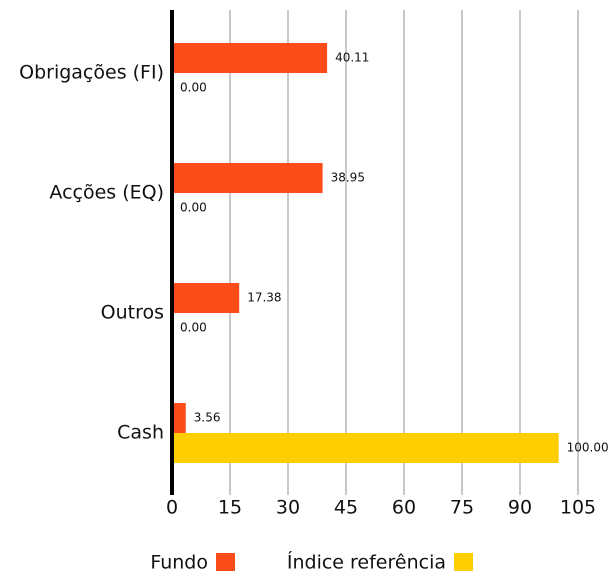  What do you see at coordinates (230, 508) in the screenshot?
I see `x-tick-label: 15` at bounding box center [230, 508].